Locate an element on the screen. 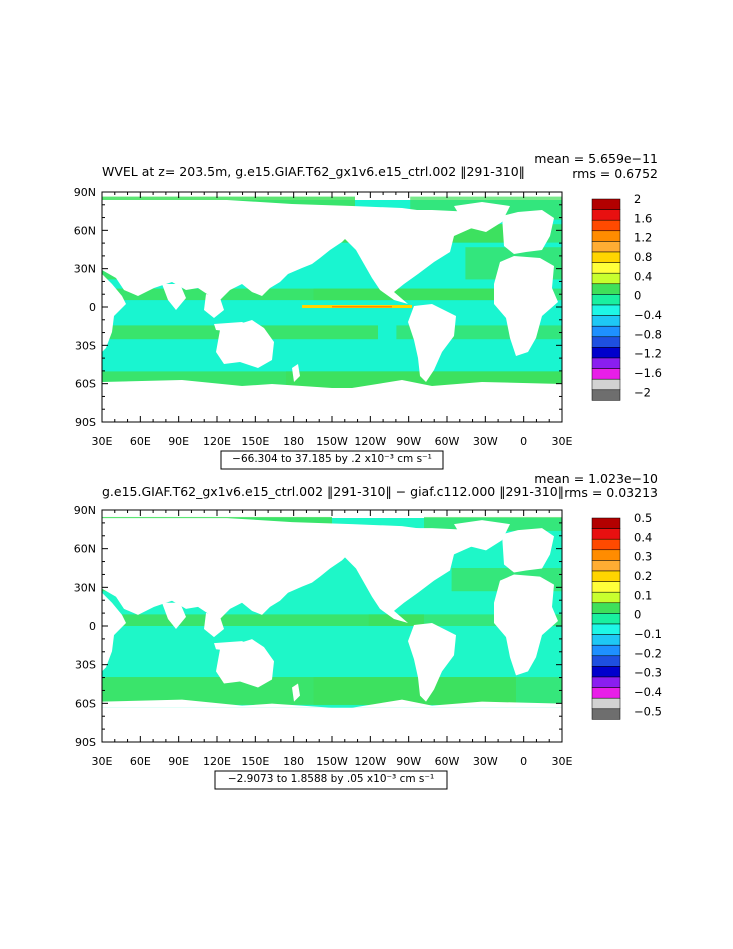 Image resolution: width=733 pixels, height=949 pixels. x-tick-label: 150W is located at coordinates (332, 761).